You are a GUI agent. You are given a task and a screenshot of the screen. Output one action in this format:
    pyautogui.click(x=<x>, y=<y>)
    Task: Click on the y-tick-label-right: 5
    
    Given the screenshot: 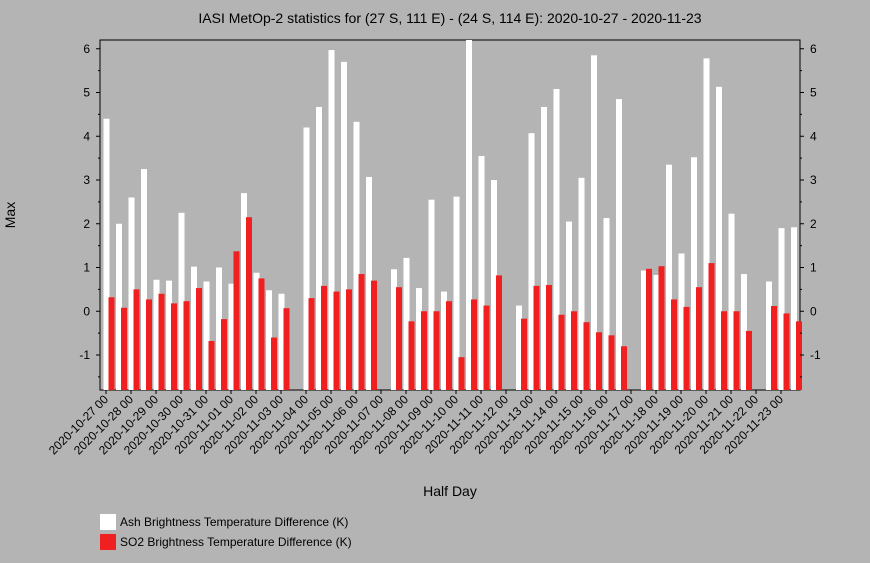 What is the action you would take?
    pyautogui.click(x=813, y=93)
    